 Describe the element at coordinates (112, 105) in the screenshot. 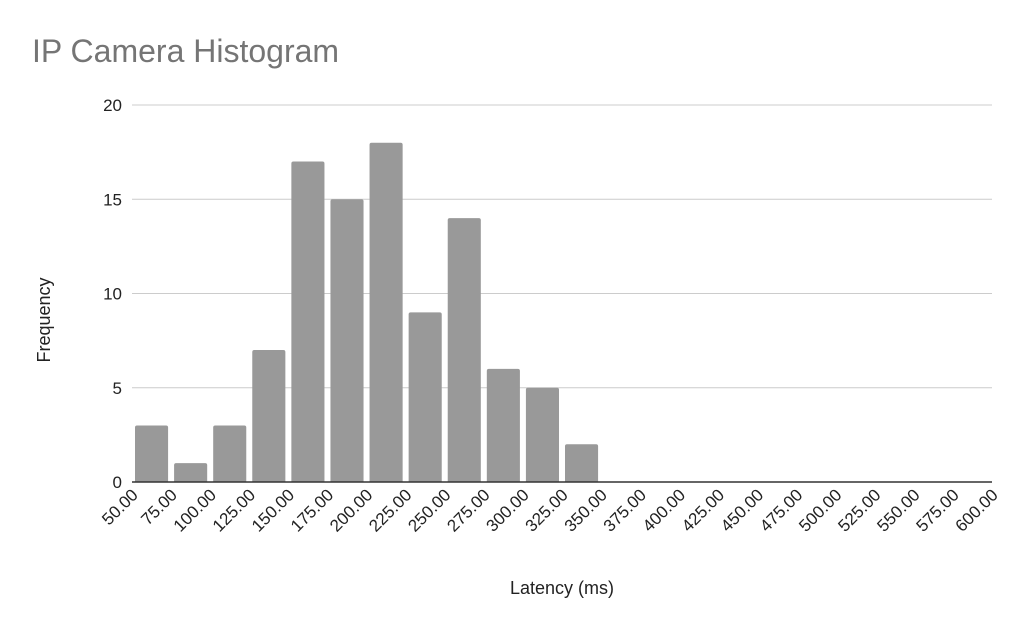

I see `y-tick-label: 20` at that location.